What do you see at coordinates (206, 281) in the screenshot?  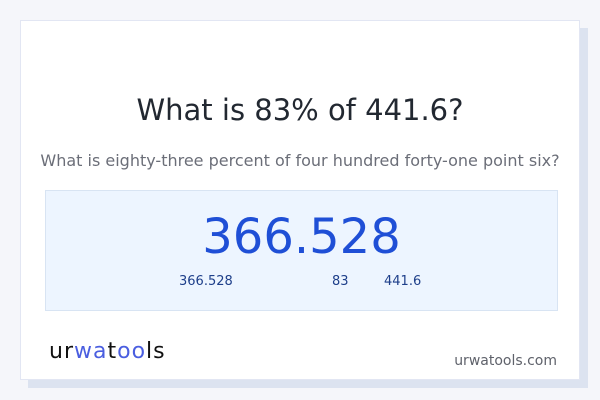 I see `detail-result: 366.528` at bounding box center [206, 281].